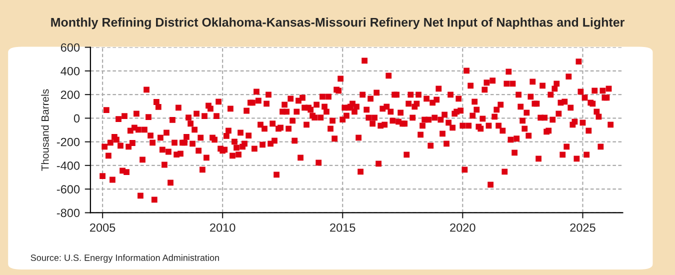 This screenshot has width=675, height=275. I want to click on y-axis-title: Thousand Barrels, so click(45, 130).